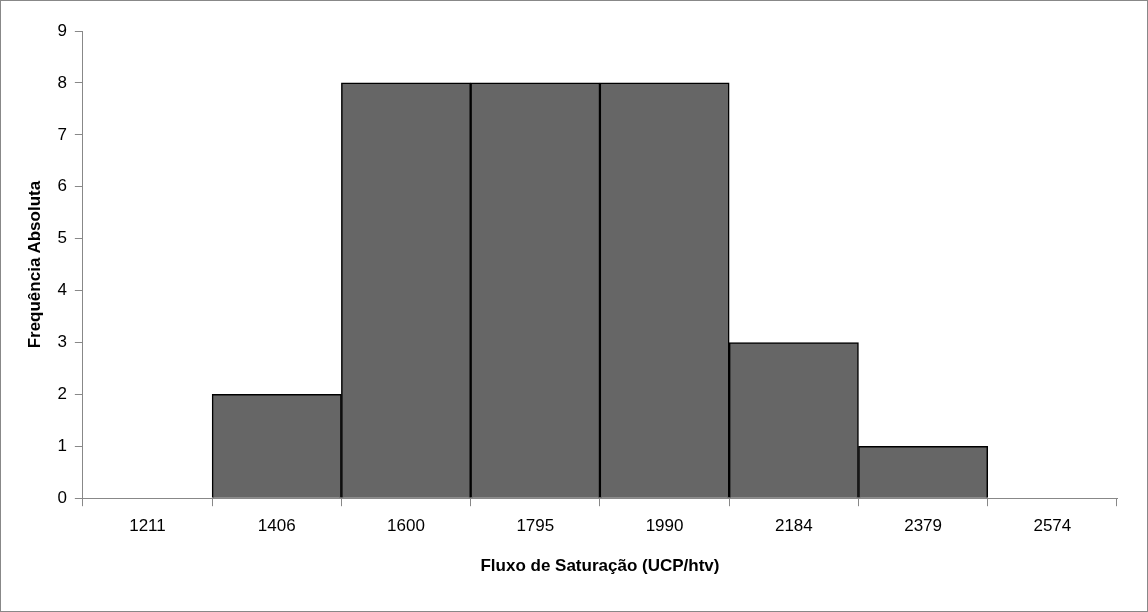  I want to click on x-tick-label: 1795, so click(535, 526).